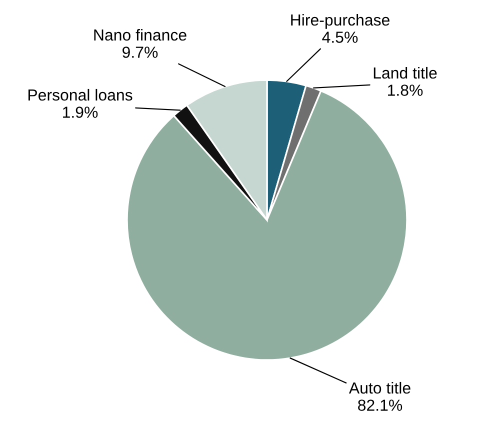 This screenshot has width=483, height=428. I want to click on slice-label: Land title, so click(405, 72).